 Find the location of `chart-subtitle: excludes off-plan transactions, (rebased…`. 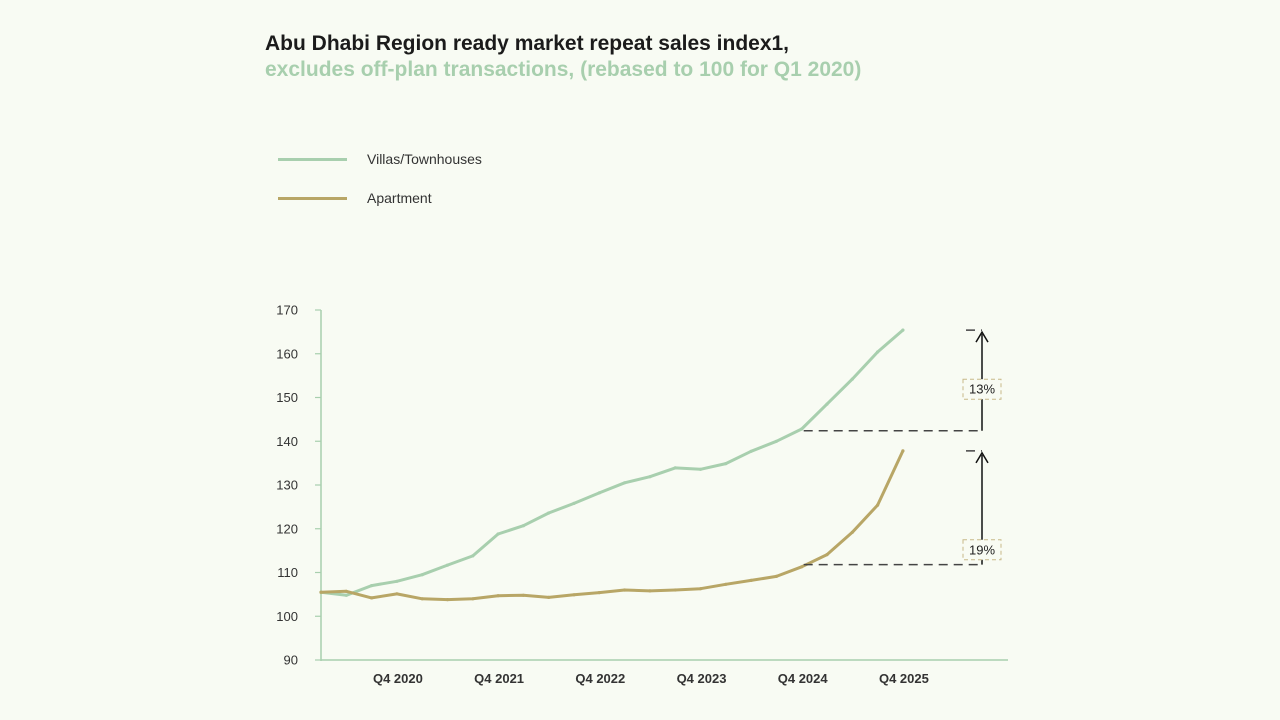

chart-subtitle: excludes off-plan transactions, (rebased… is located at coordinates (563, 69).